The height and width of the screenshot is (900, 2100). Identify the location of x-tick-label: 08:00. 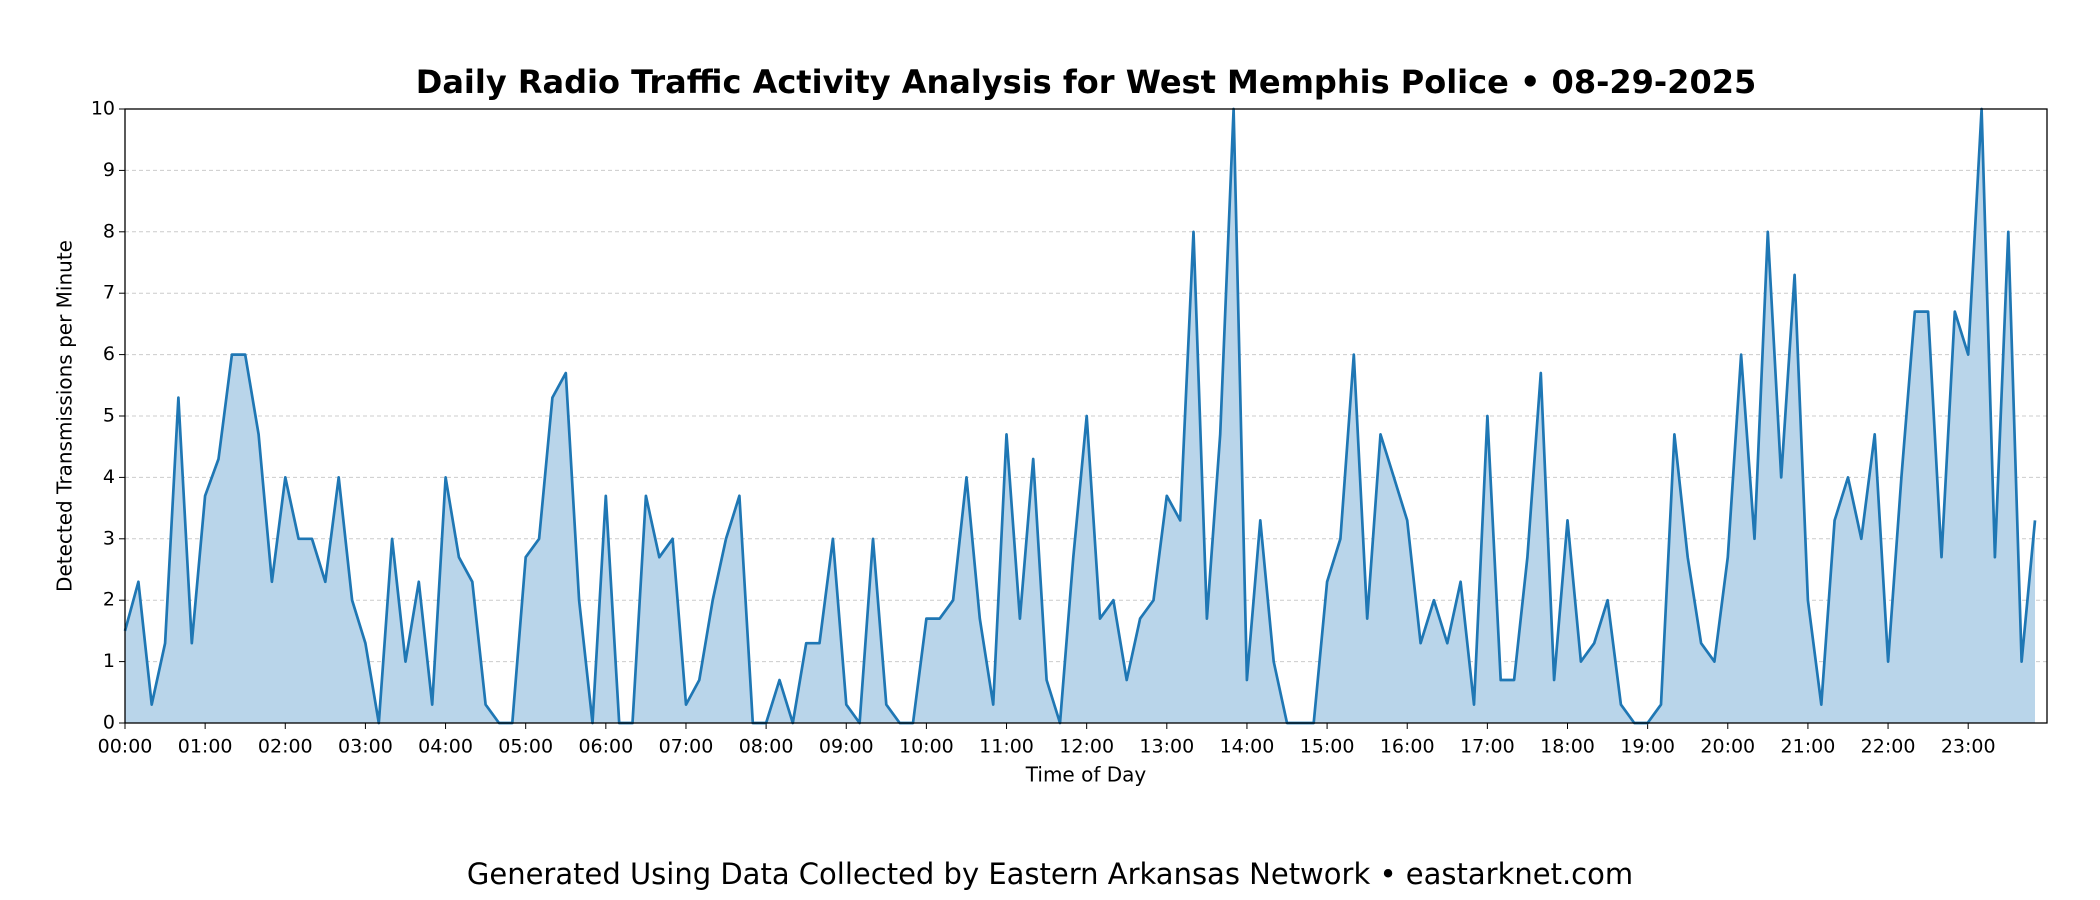
(766, 747).